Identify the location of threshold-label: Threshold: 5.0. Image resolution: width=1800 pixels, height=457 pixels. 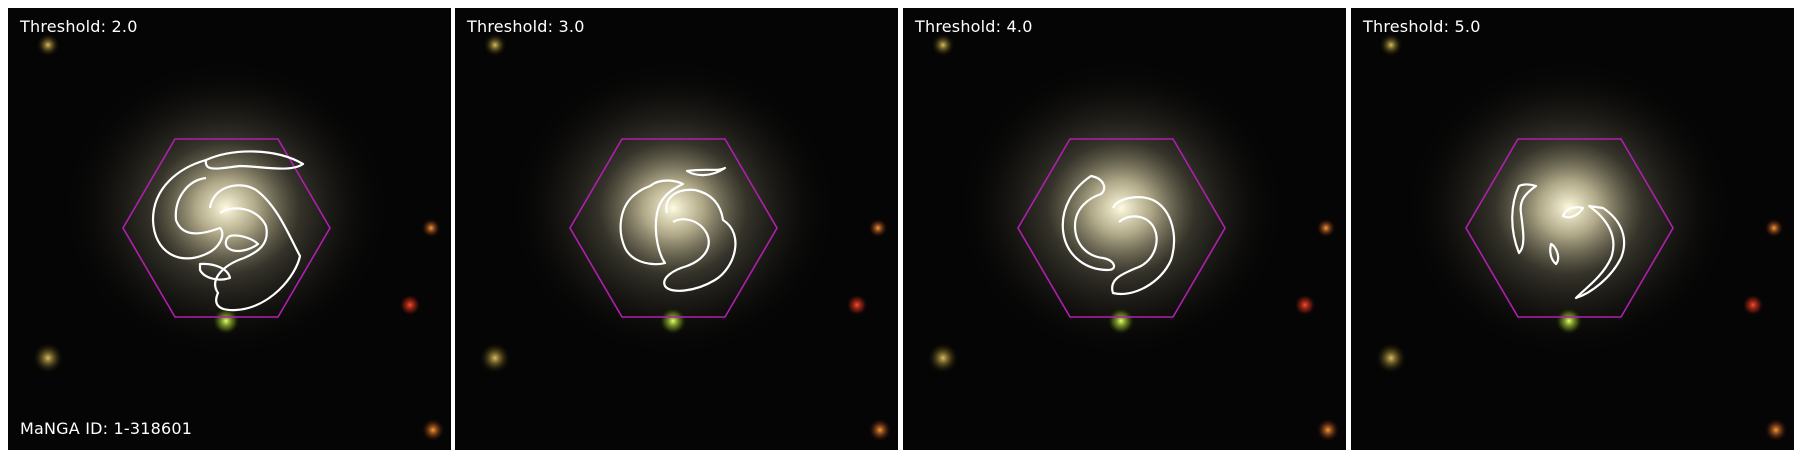
(1422, 26).